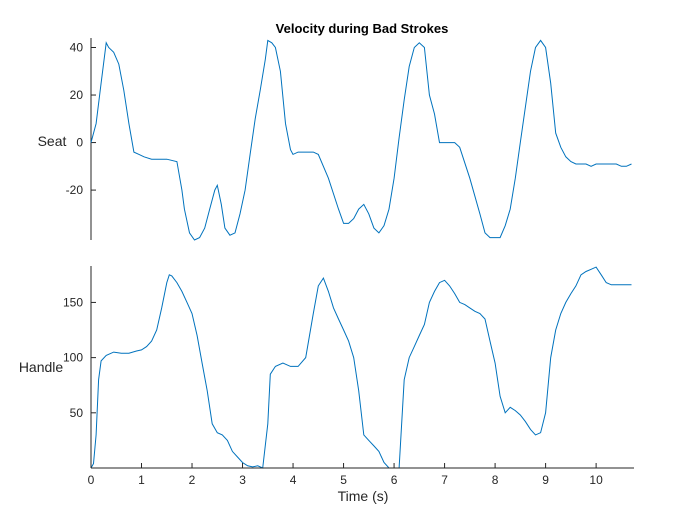 This screenshot has height=525, width=700. Describe the element at coordinates (41, 367) in the screenshot. I see `handle-y-axis-label: Handle` at that location.